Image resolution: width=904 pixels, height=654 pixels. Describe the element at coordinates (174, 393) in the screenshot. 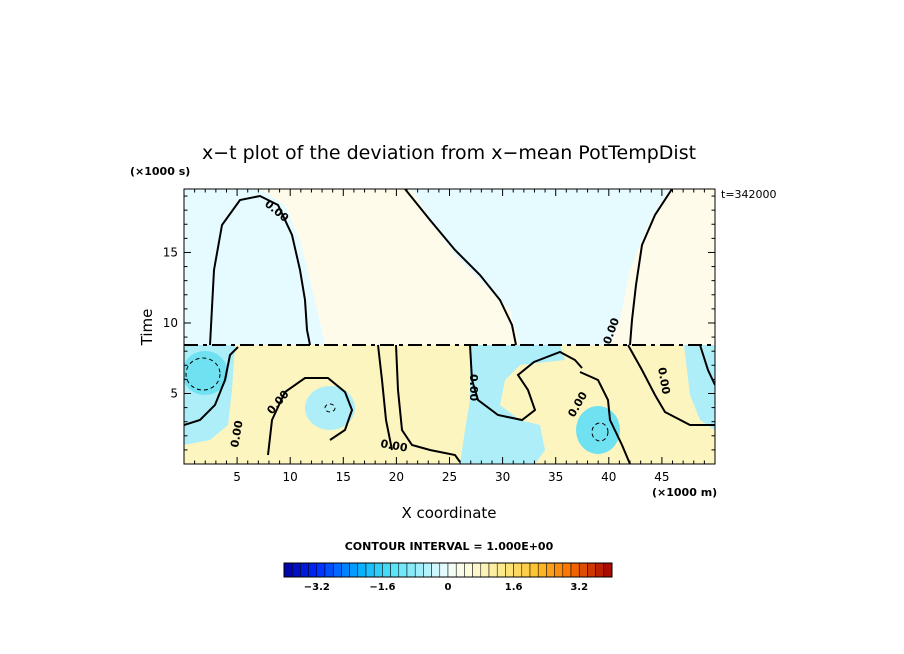

I see `y-tick-label: 5` at that location.